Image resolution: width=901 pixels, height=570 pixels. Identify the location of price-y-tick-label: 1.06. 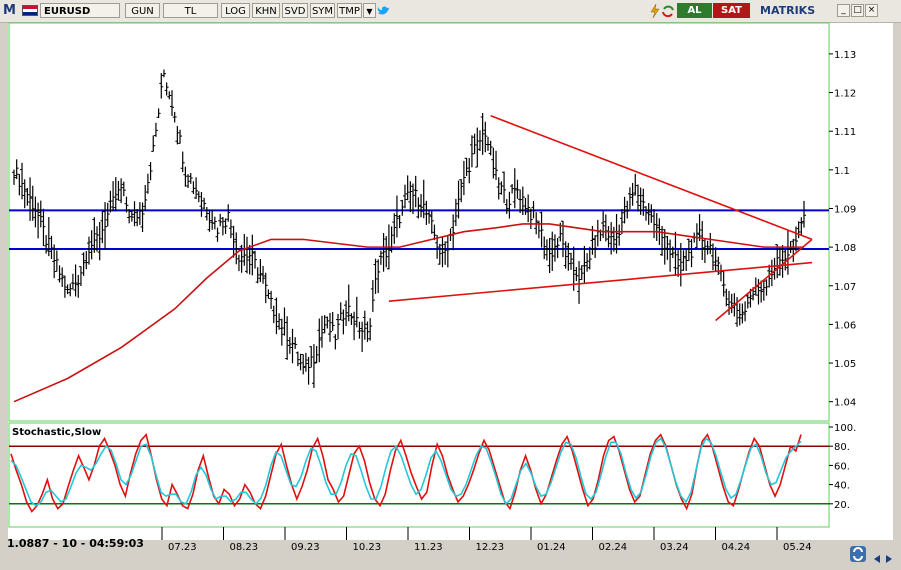
(845, 325).